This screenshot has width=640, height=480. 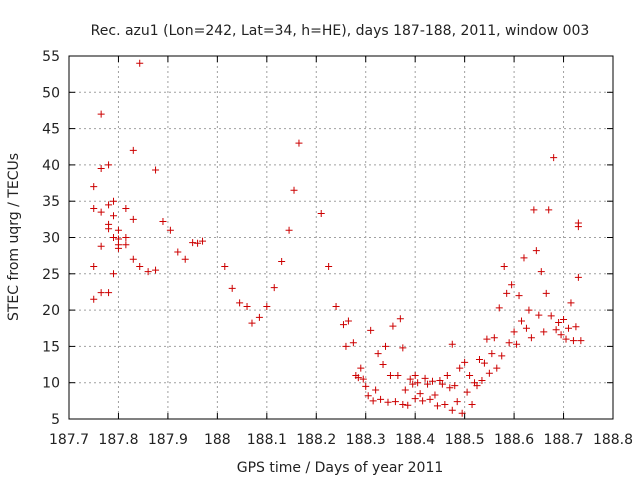 What do you see at coordinates (51, 239) in the screenshot?
I see `y-tick-label: 30` at bounding box center [51, 239].